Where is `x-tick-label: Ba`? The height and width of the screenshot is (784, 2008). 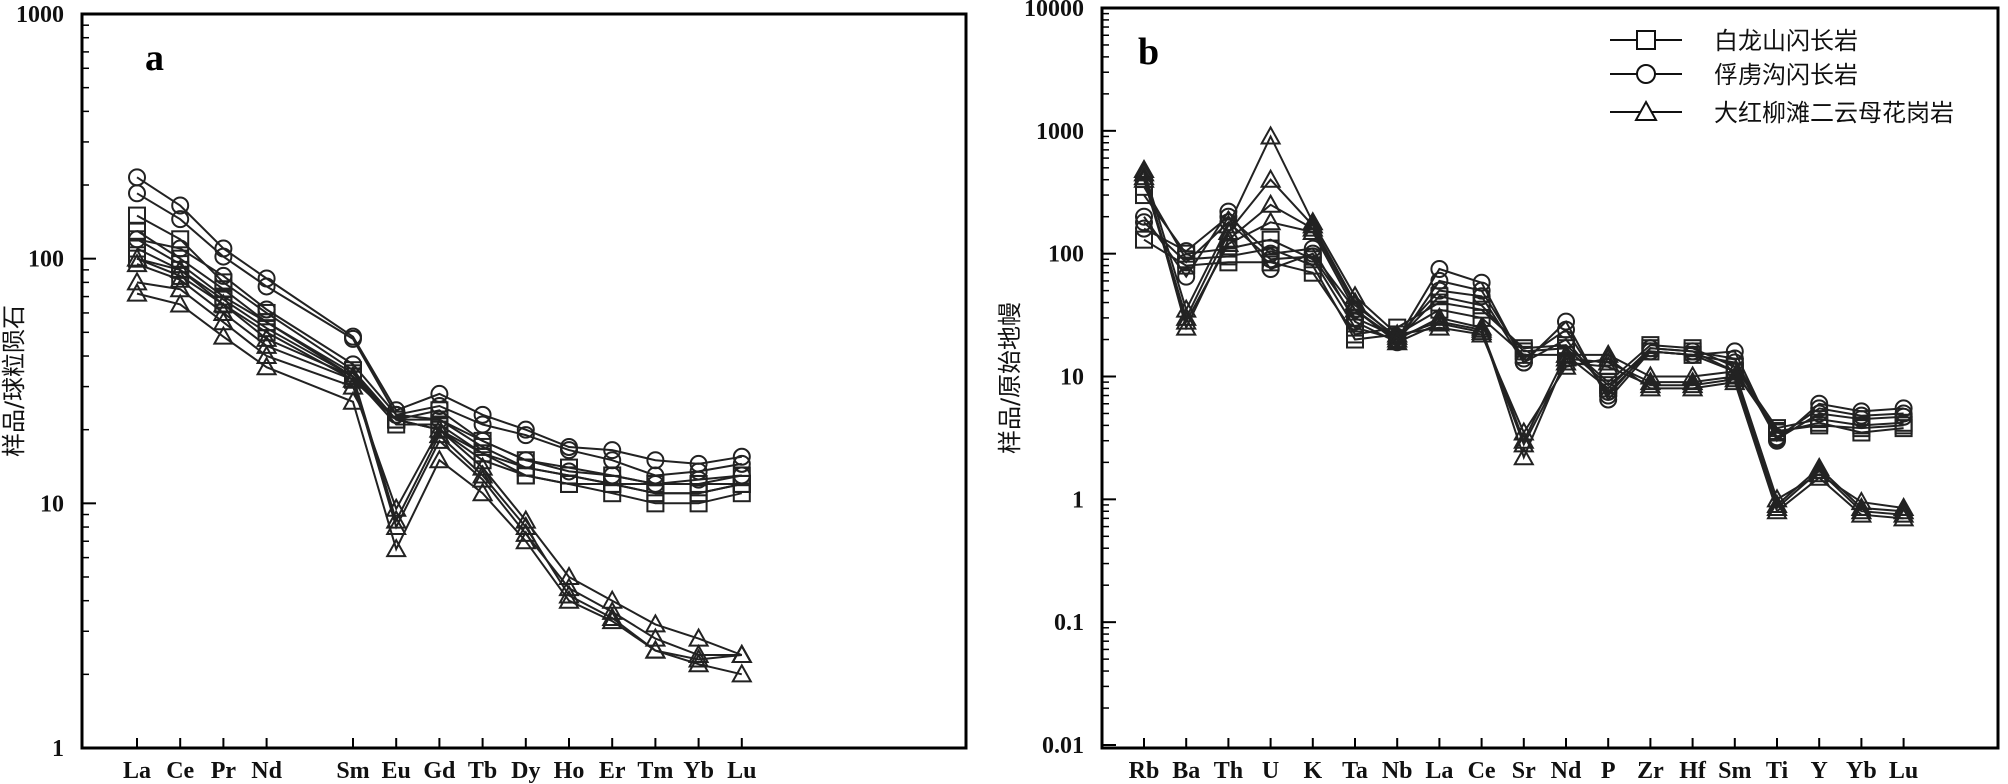
x-tick-label: Ba is located at coordinates (1186, 771).